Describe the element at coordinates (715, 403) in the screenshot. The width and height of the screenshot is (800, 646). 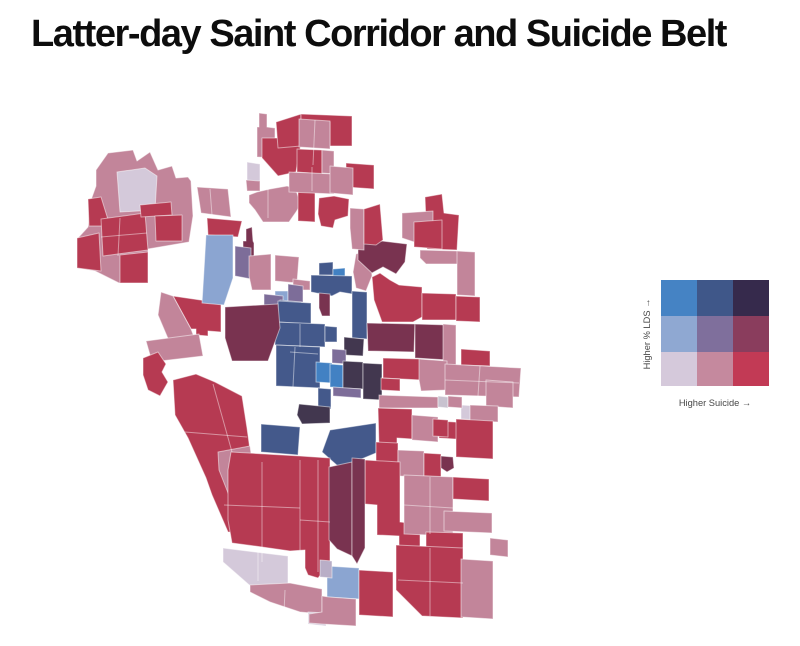
I see `svg-text: Higher Suicide →` at that location.